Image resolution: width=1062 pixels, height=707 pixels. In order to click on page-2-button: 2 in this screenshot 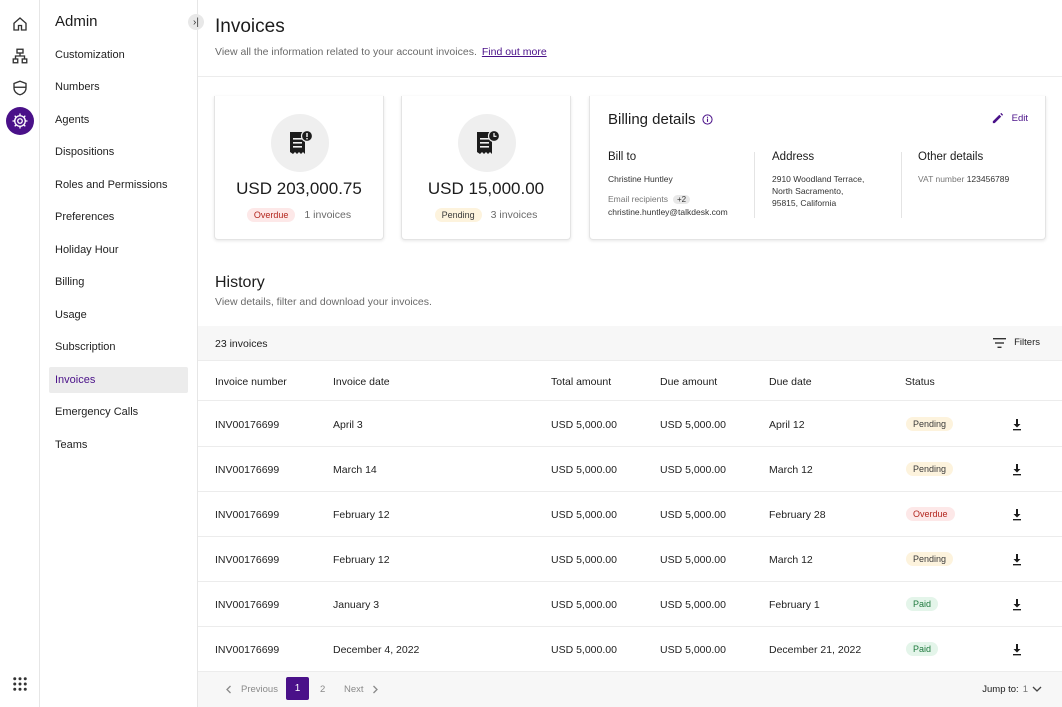, I will do `click(323, 689)`.